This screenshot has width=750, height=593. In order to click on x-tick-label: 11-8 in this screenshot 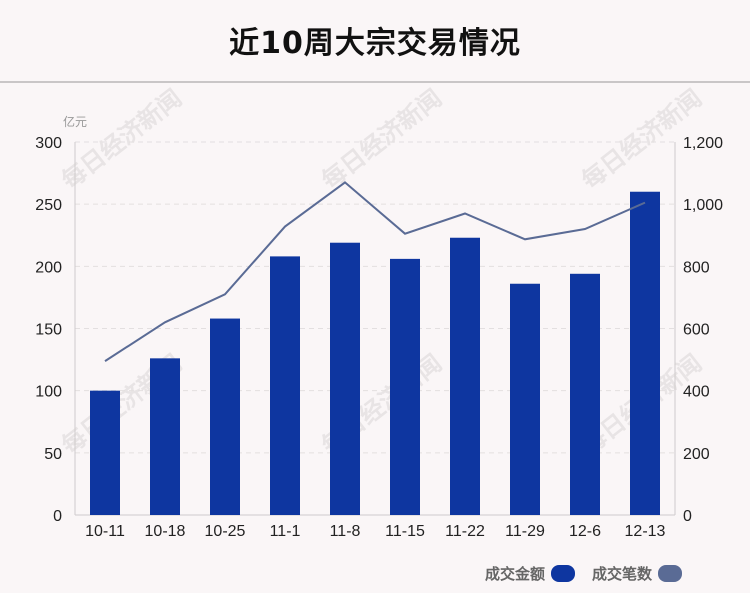, I will do `click(345, 531)`.